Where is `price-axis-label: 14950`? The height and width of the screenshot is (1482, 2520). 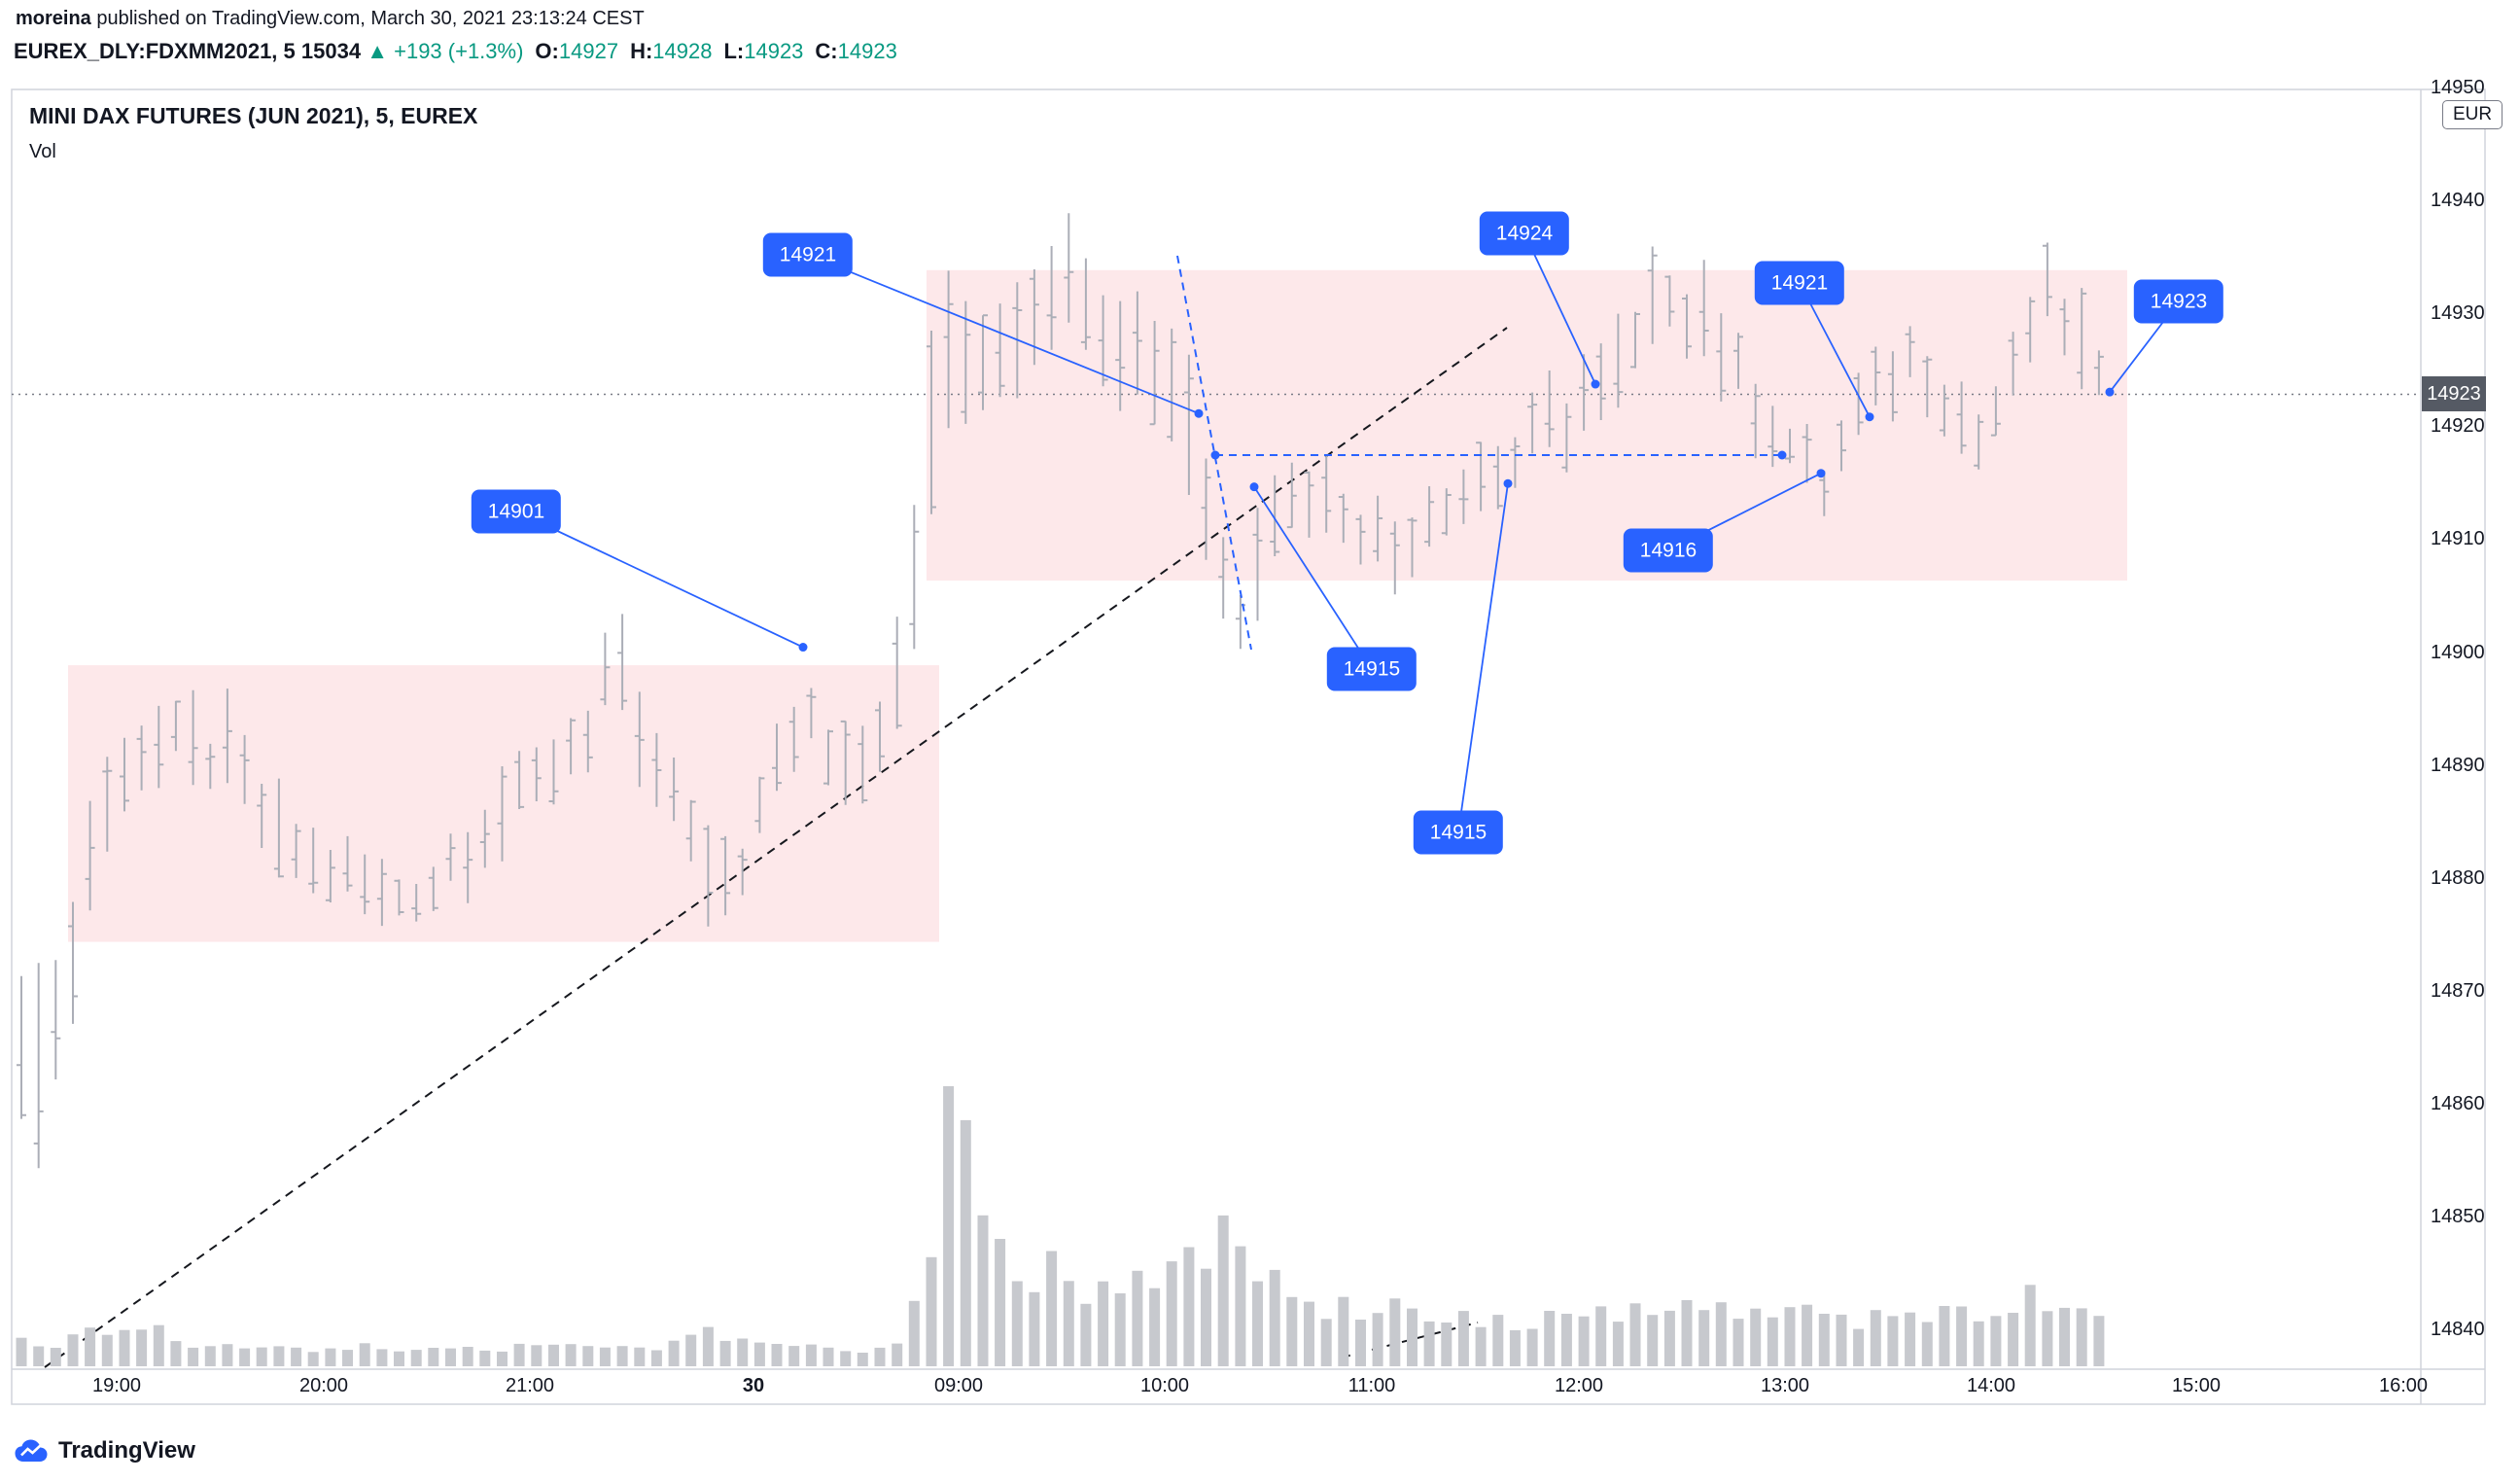
price-axis-label: 14950 is located at coordinates (2458, 87).